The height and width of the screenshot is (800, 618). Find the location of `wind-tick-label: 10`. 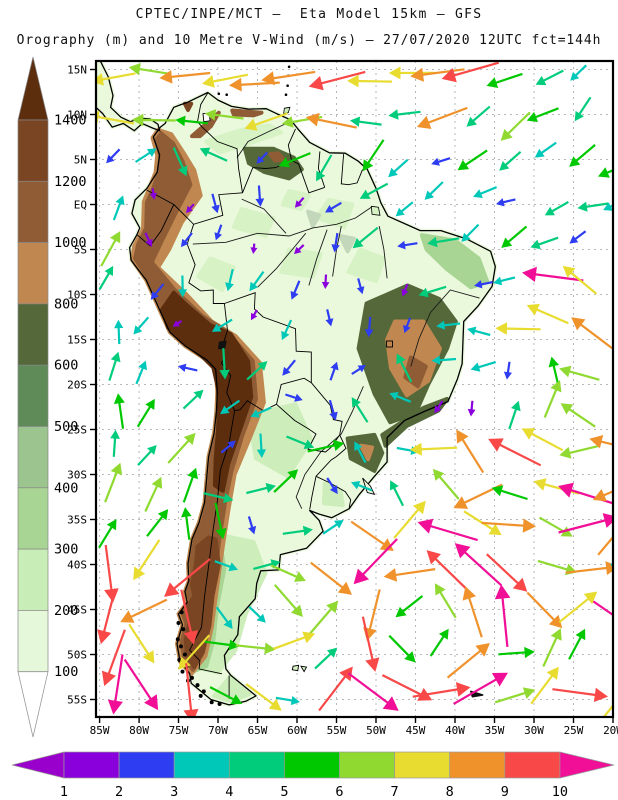

wind-tick-label: 10 is located at coordinates (560, 792).